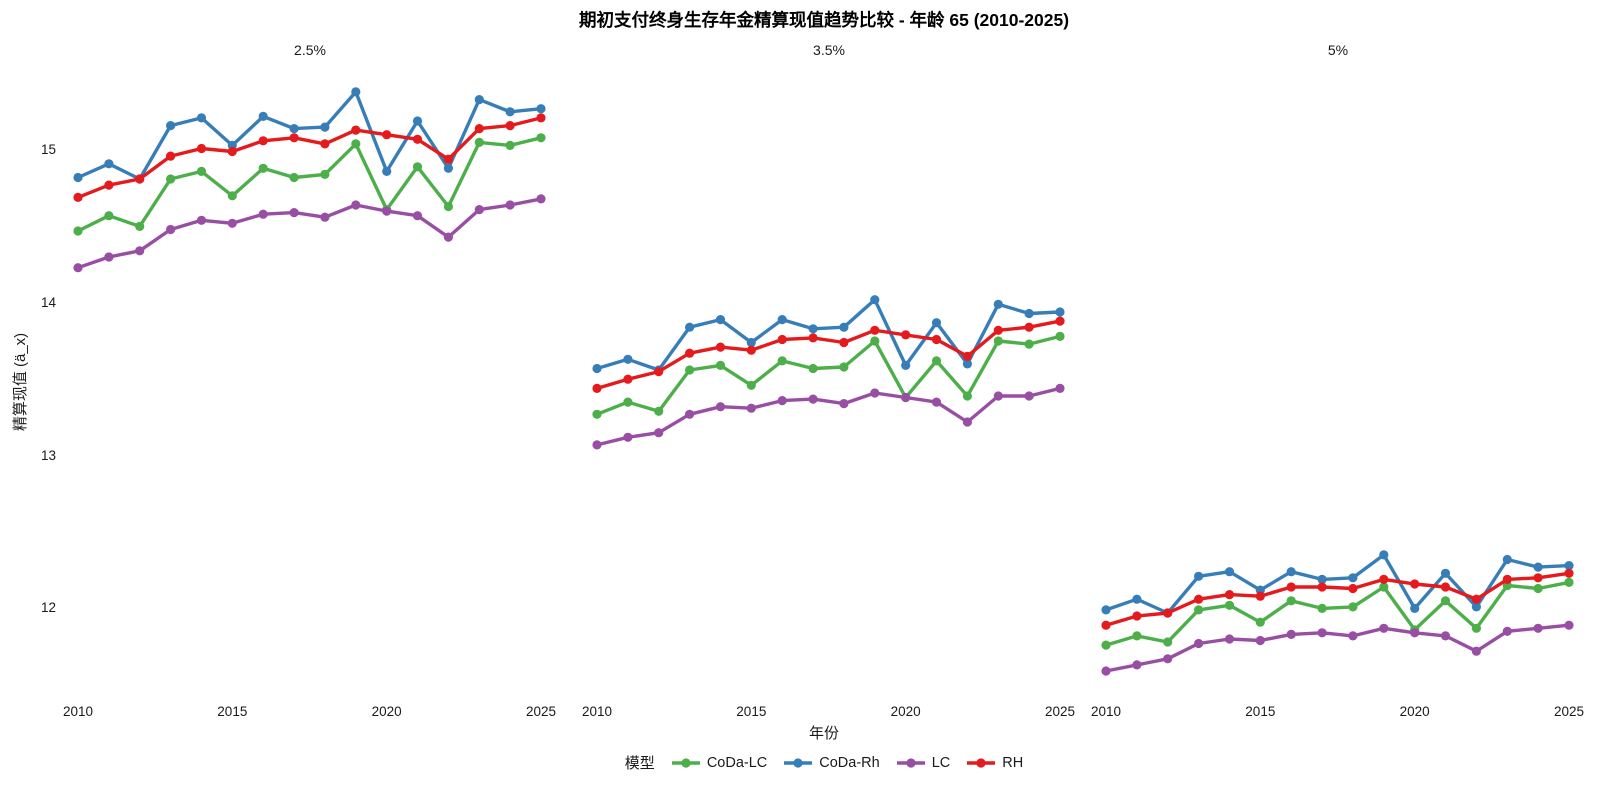 Image resolution: width=1600 pixels, height=789 pixels. I want to click on series-line-CoDa-Rh, so click(828, 334).